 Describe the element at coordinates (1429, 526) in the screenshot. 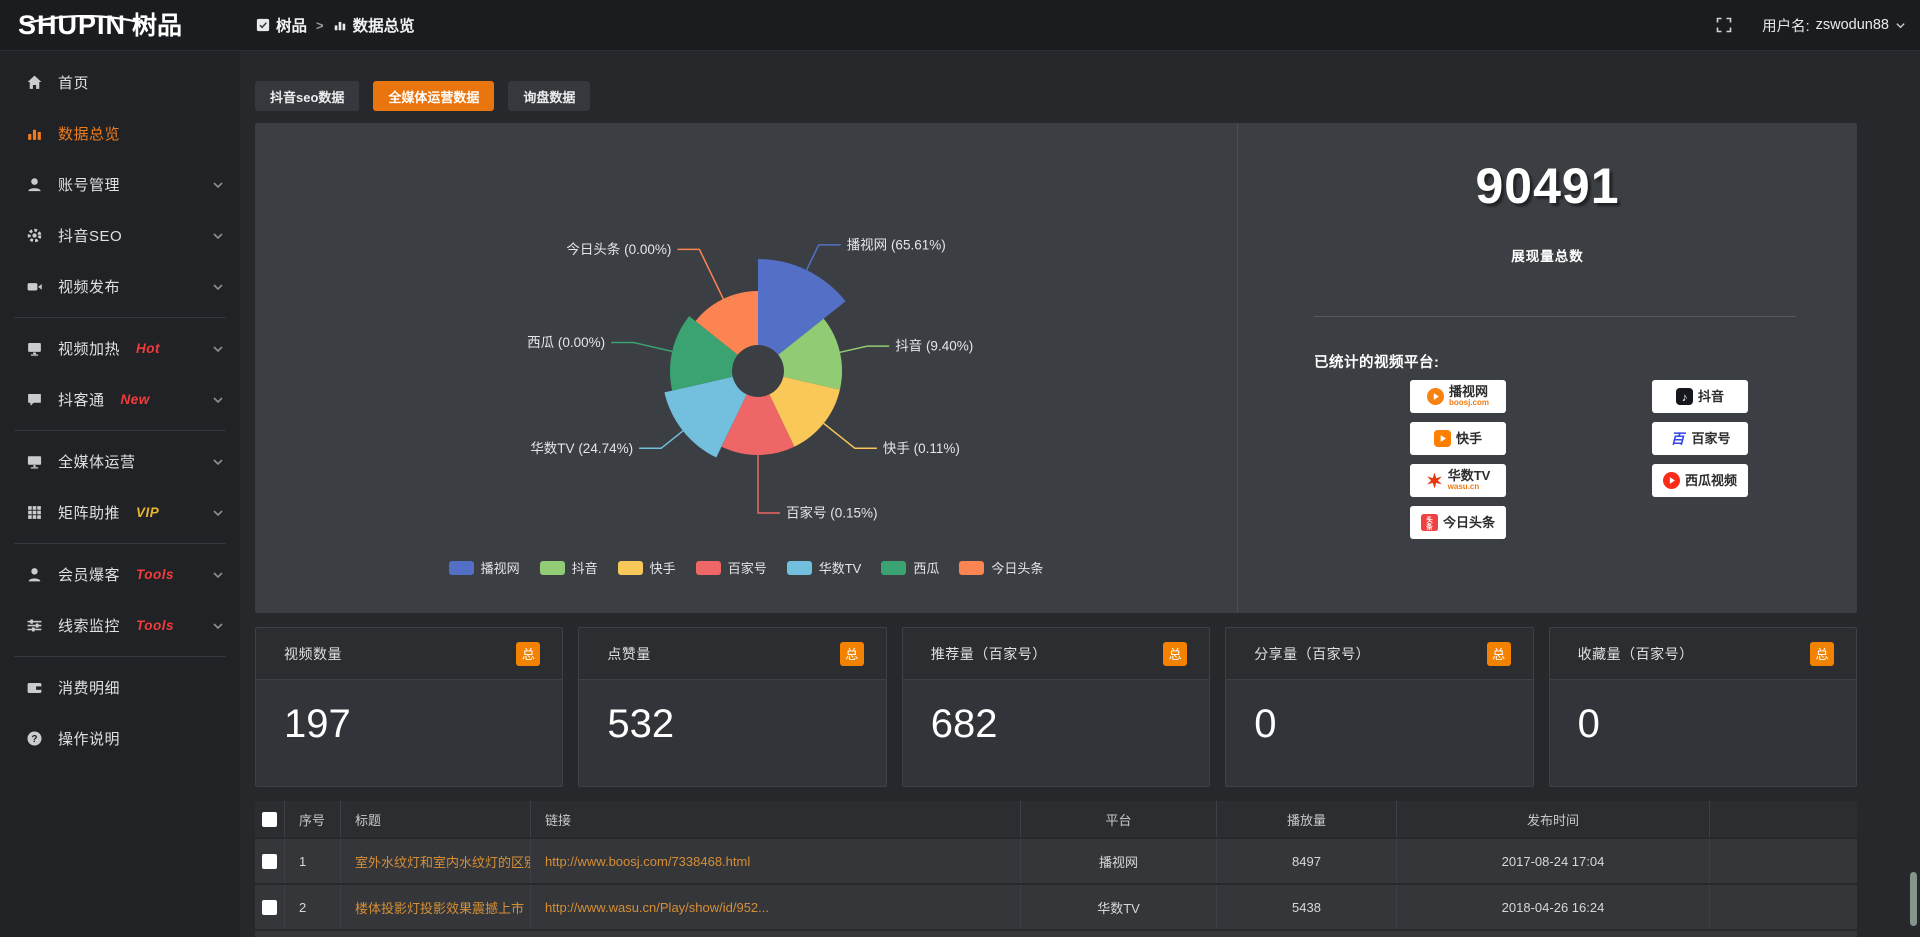

I see `svg-text: 条` at that location.